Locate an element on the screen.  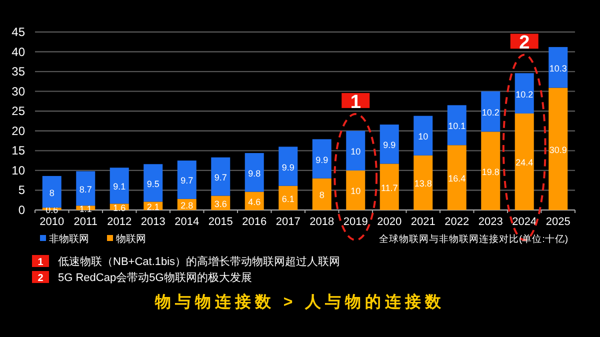
text: 物与物连接数 > 人与物的连接数 is located at coordinates (300, 302).